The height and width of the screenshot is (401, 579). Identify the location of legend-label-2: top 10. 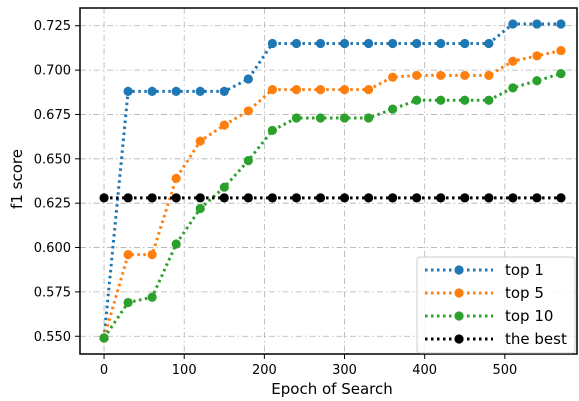
(529, 316).